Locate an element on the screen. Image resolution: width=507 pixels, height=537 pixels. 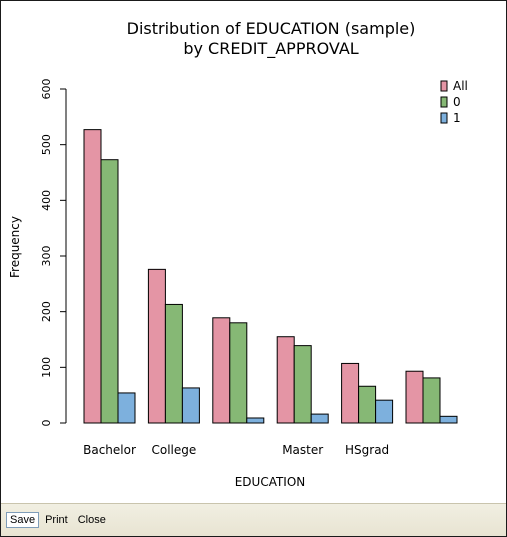
bar-0-college is located at coordinates (173, 363).